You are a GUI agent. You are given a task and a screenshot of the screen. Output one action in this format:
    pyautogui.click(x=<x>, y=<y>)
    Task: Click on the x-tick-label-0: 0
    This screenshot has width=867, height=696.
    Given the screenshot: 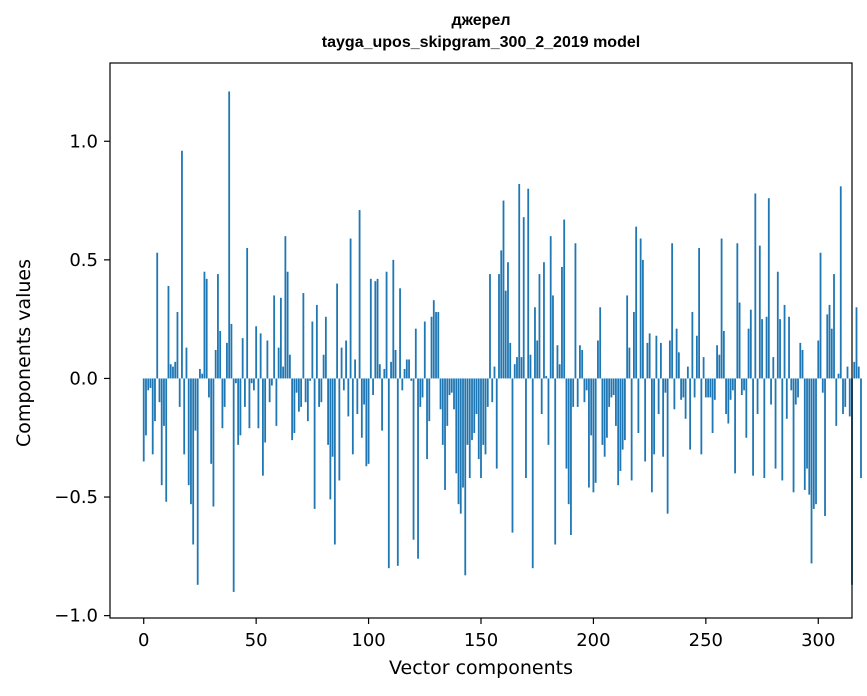 What is the action you would take?
    pyautogui.click(x=143, y=640)
    